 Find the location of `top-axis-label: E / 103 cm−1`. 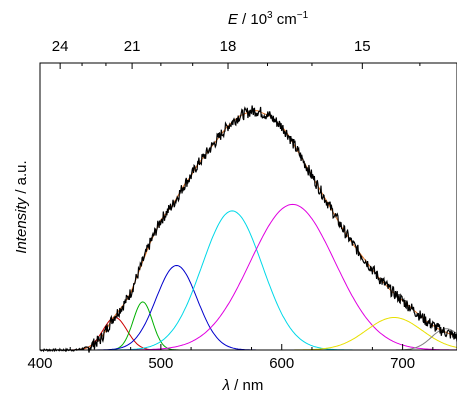

top-axis-label: E / 103 cm−1 is located at coordinates (268, 19).